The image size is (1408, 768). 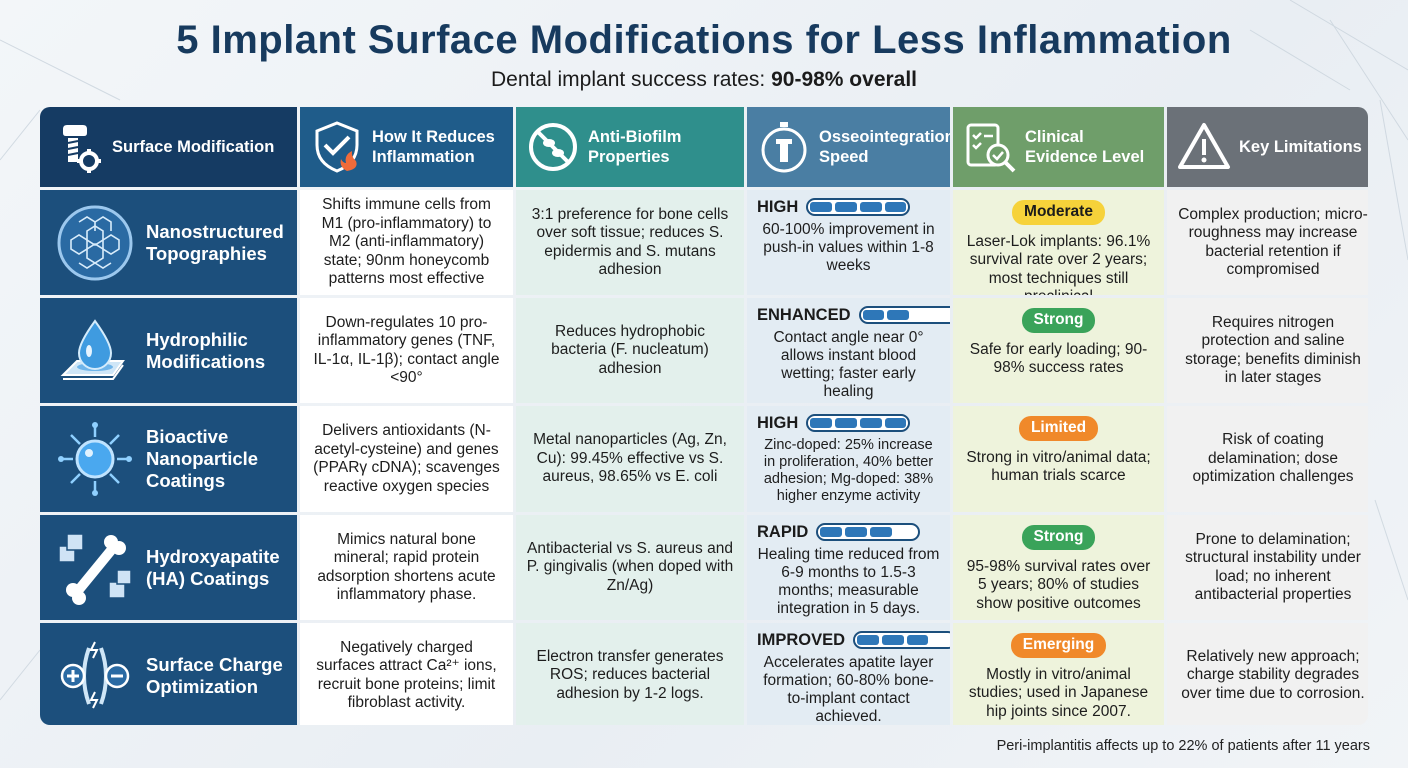 I want to click on header-surface-modification: Surface Modification, so click(x=168, y=147).